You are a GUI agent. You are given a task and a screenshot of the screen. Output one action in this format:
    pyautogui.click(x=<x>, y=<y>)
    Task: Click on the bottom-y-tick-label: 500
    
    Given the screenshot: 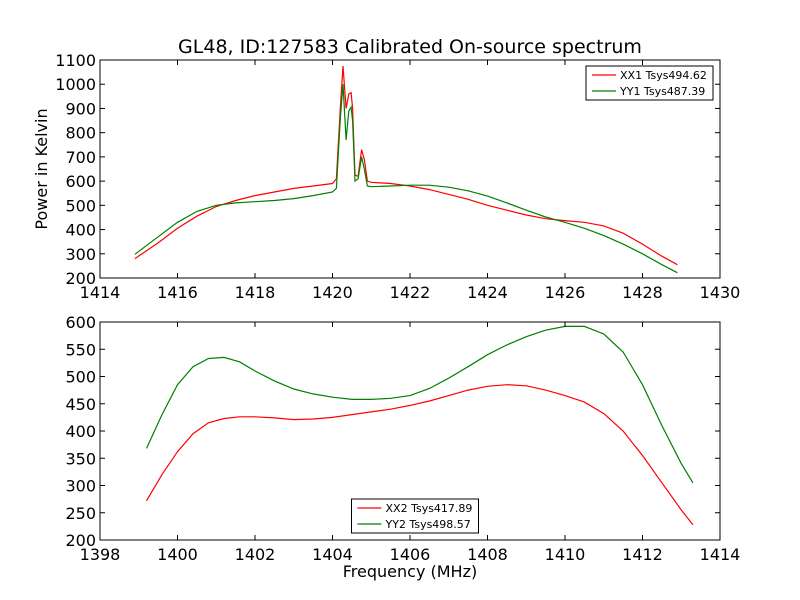 What is the action you would take?
    pyautogui.click(x=80, y=377)
    